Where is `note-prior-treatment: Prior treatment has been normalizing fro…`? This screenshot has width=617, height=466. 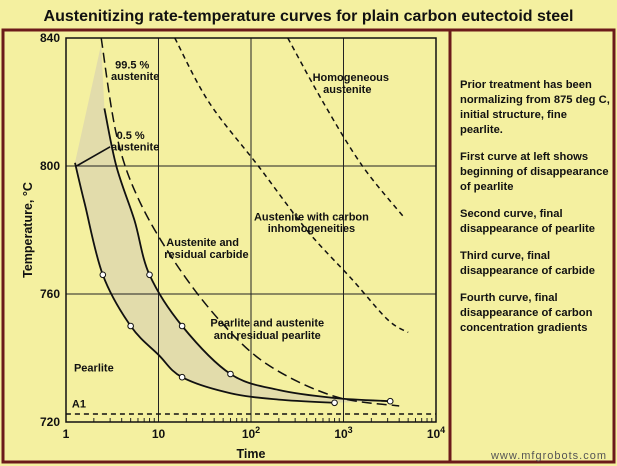 note-prior-treatment: Prior treatment has been normalizing fro… is located at coordinates (535, 107).